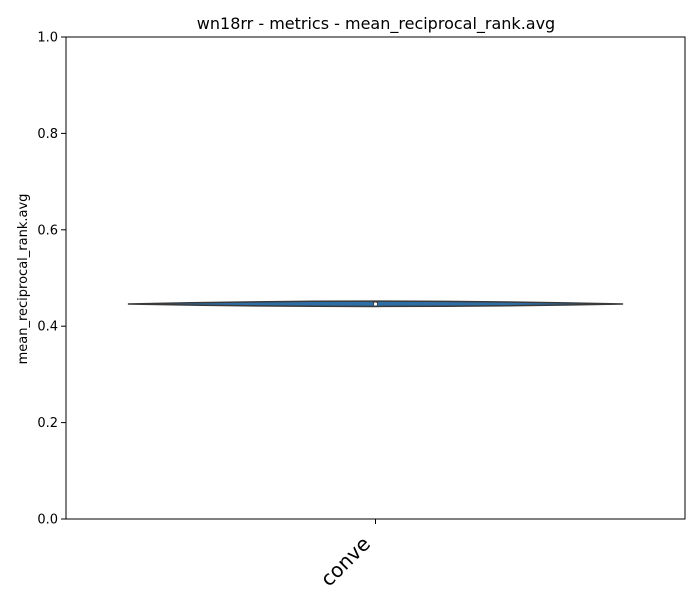 The height and width of the screenshot is (600, 700). Describe the element at coordinates (47, 230) in the screenshot. I see `y-tick-label: 0.6` at that location.